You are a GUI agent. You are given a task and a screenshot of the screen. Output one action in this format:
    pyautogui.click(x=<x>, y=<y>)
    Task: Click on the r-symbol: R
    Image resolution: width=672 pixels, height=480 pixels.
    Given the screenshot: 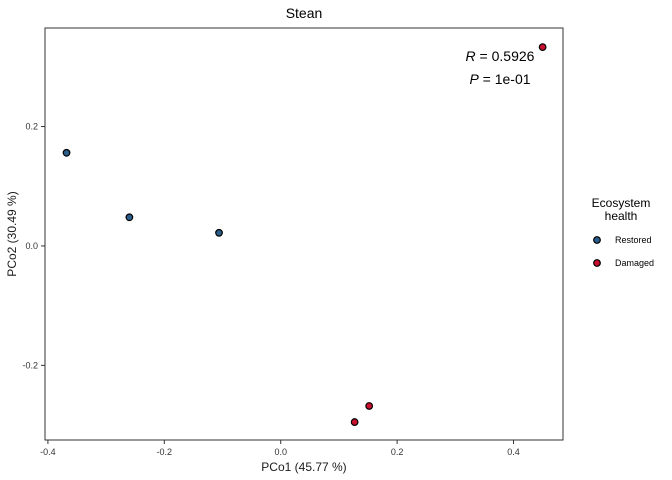 What is the action you would take?
    pyautogui.click(x=471, y=56)
    